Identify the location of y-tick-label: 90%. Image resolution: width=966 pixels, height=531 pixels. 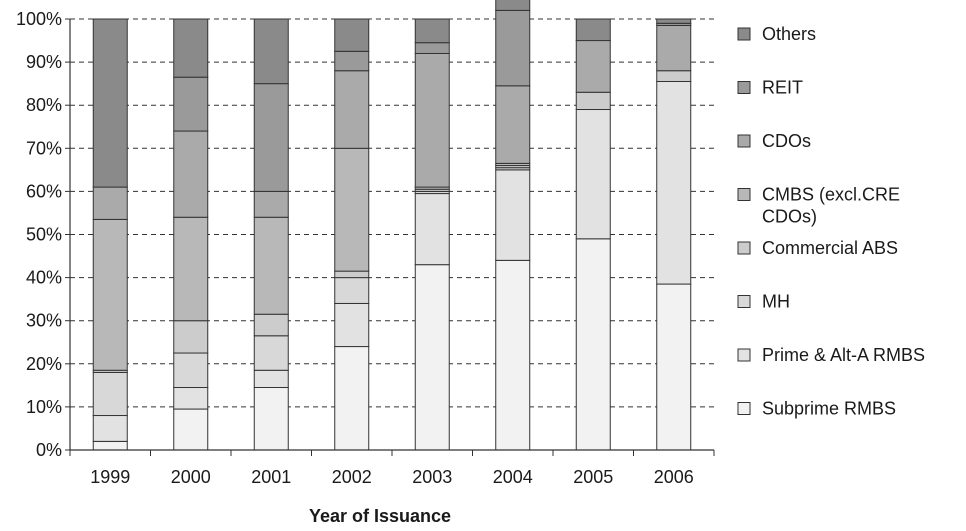
(44, 62).